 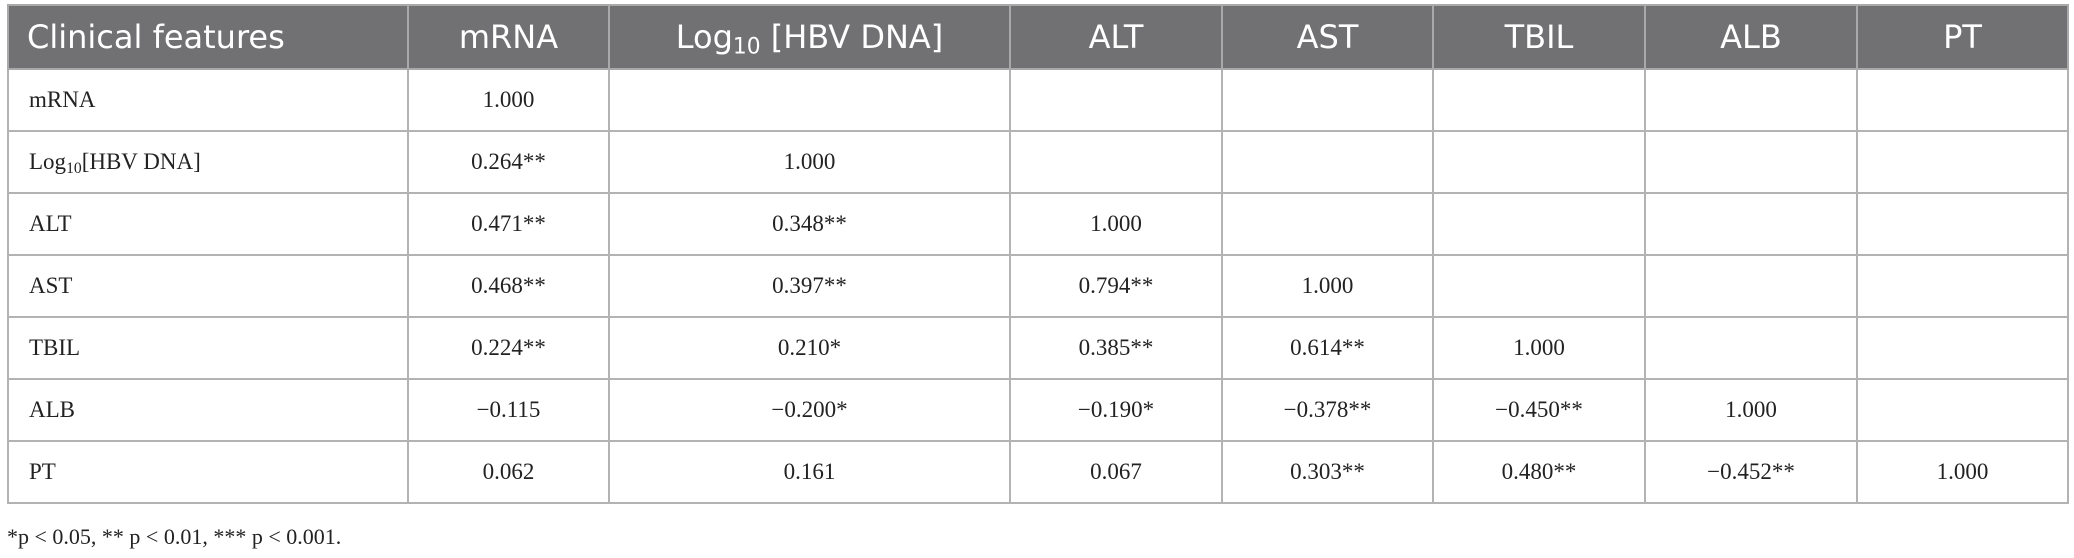 What do you see at coordinates (1116, 348) in the screenshot?
I see `table-cell: 0.385**` at bounding box center [1116, 348].